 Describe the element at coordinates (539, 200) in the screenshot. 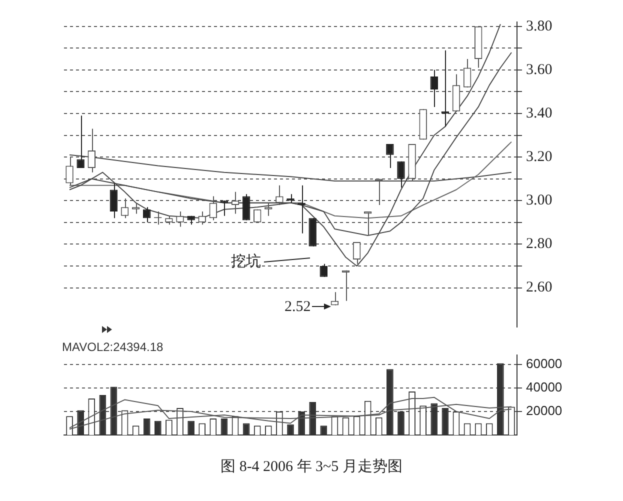

I see `y-tick-label: 3.00` at that location.